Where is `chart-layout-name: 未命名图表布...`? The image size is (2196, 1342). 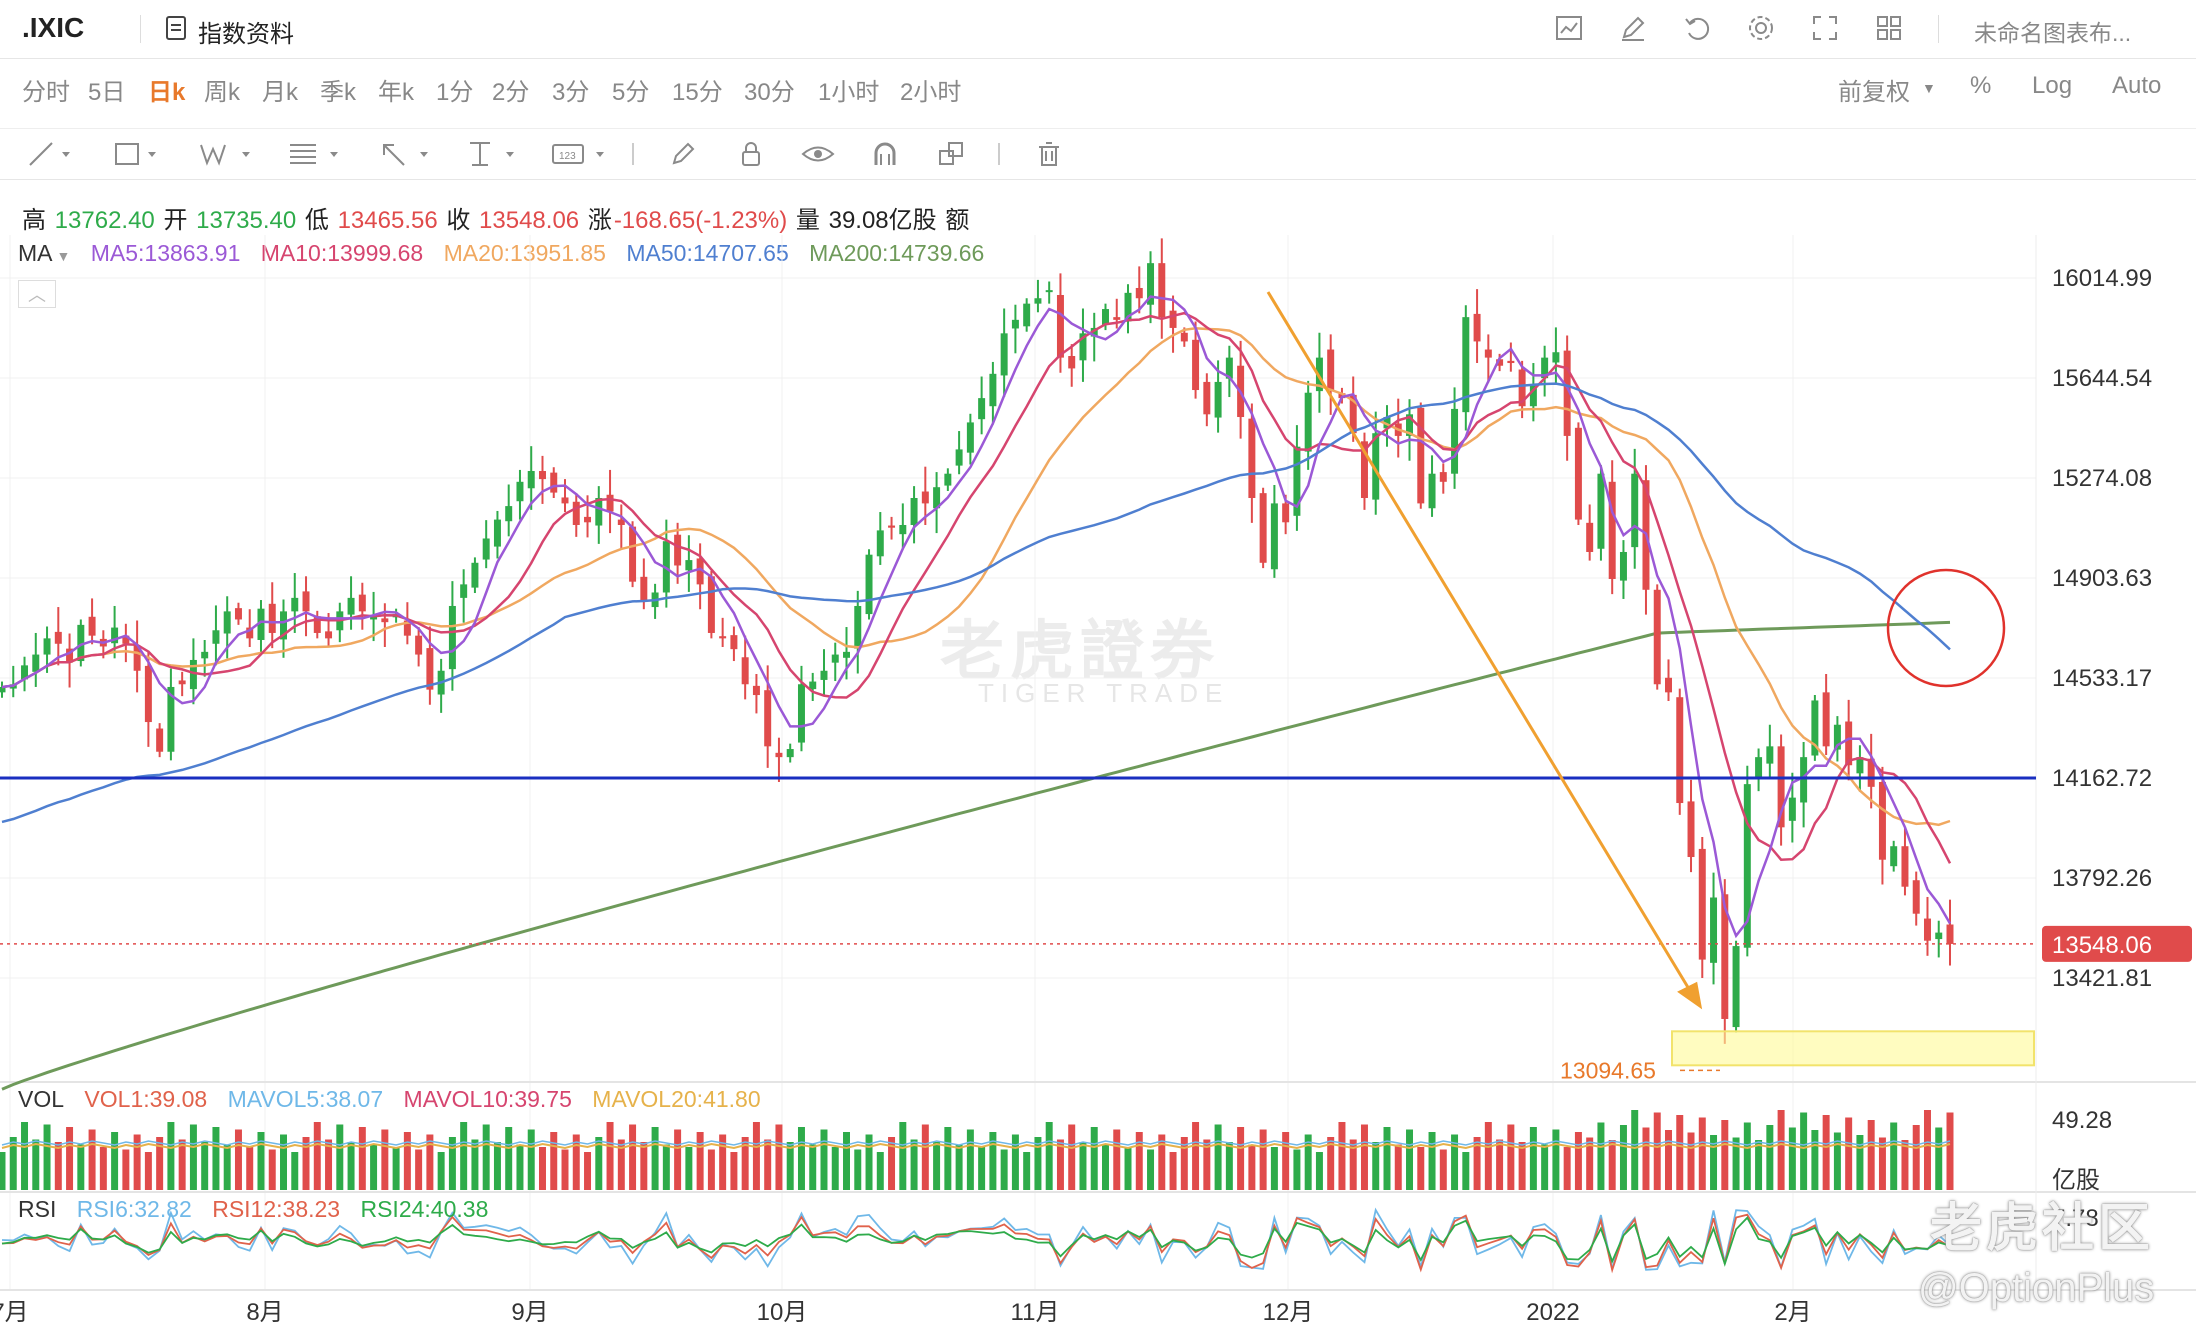 chart-layout-name: 未命名图表布... is located at coordinates (2053, 33).